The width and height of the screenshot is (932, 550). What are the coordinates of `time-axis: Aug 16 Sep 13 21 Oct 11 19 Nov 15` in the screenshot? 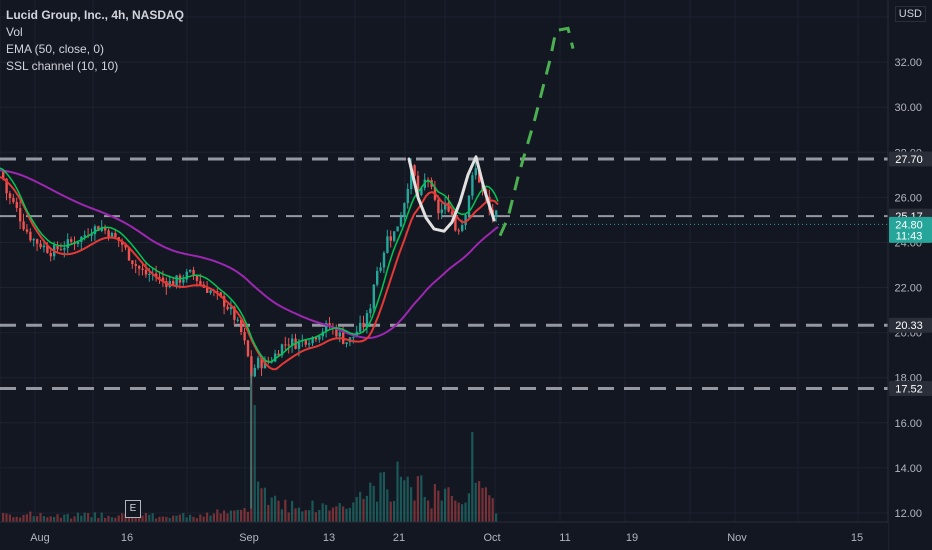 It's located at (444, 535).